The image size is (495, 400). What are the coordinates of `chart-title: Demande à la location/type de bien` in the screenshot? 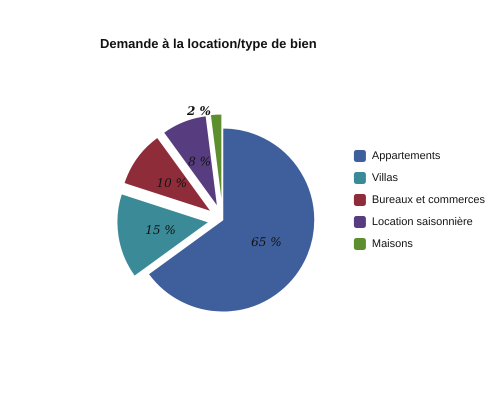 It's located at (208, 43).